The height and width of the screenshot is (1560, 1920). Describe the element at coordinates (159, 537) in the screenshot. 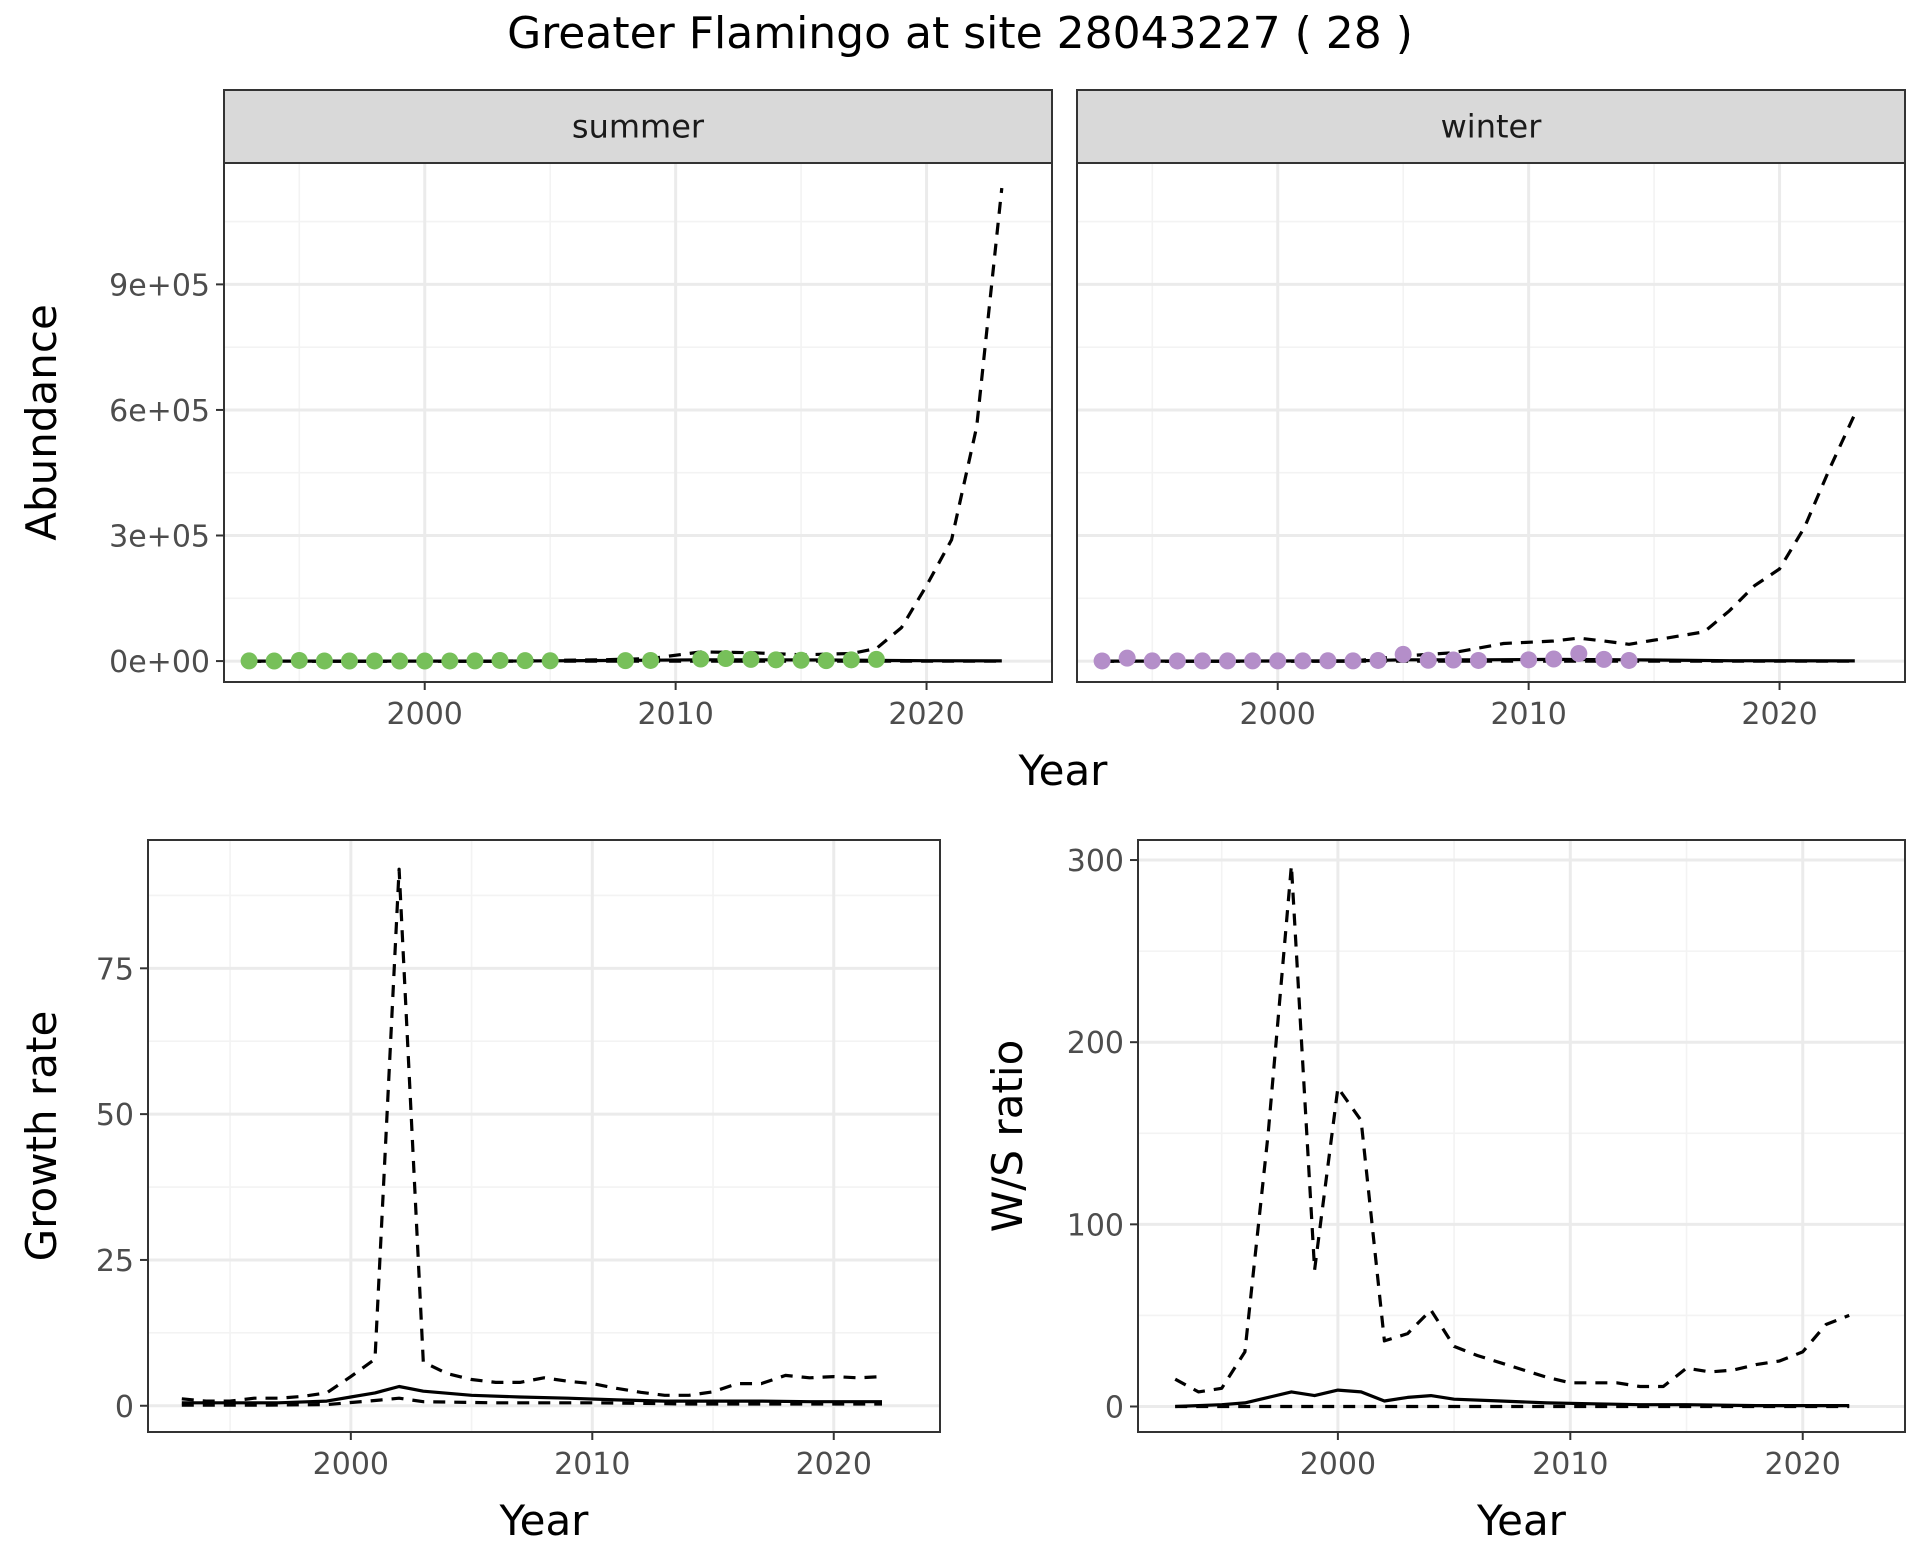

I see `y-tick-label: 3e+05` at that location.